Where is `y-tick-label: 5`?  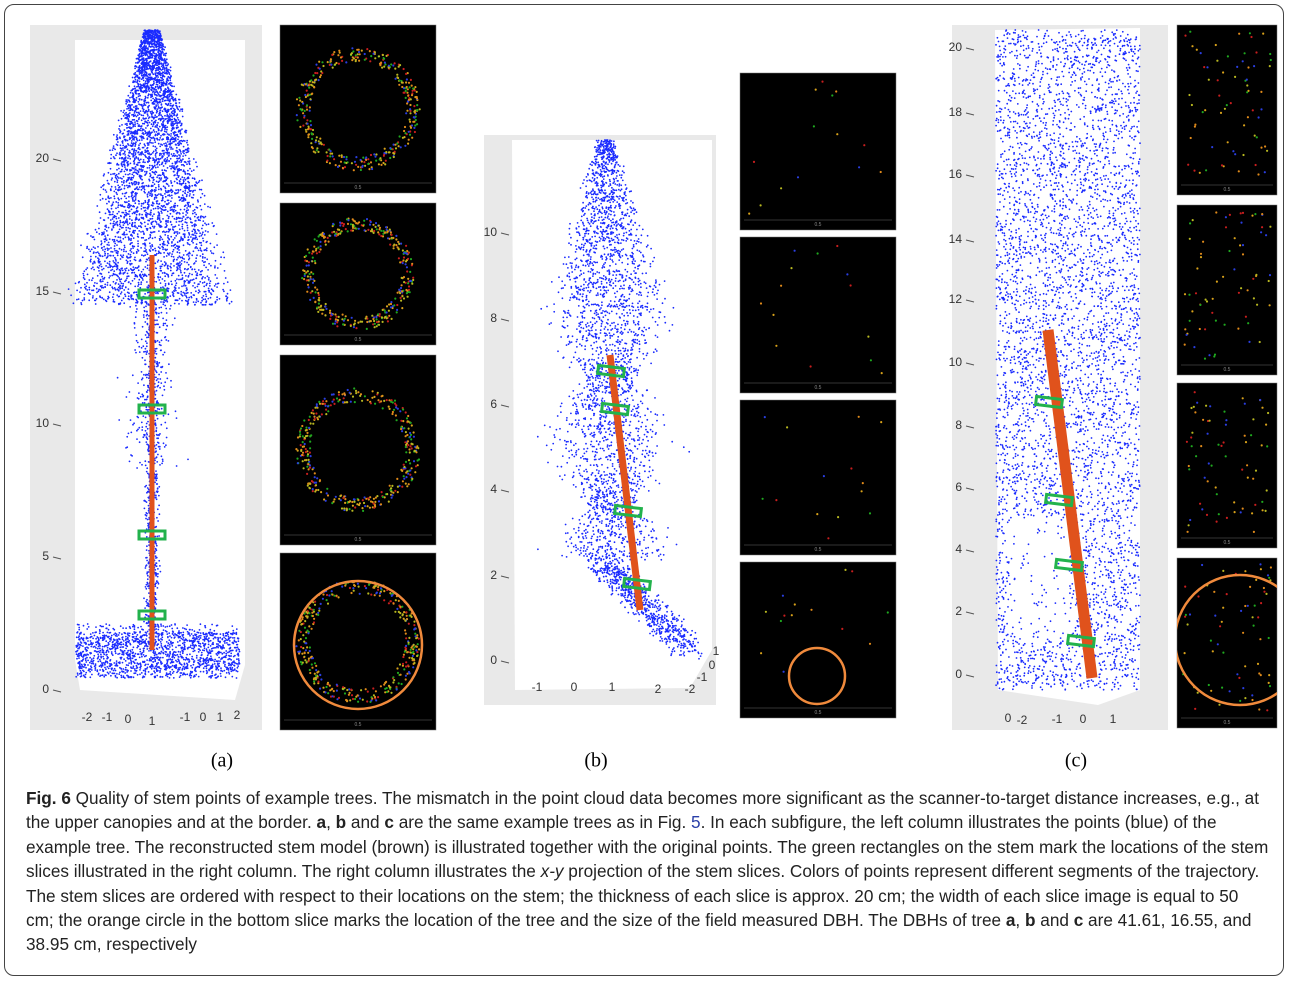
y-tick-label: 5 is located at coordinates (45, 556).